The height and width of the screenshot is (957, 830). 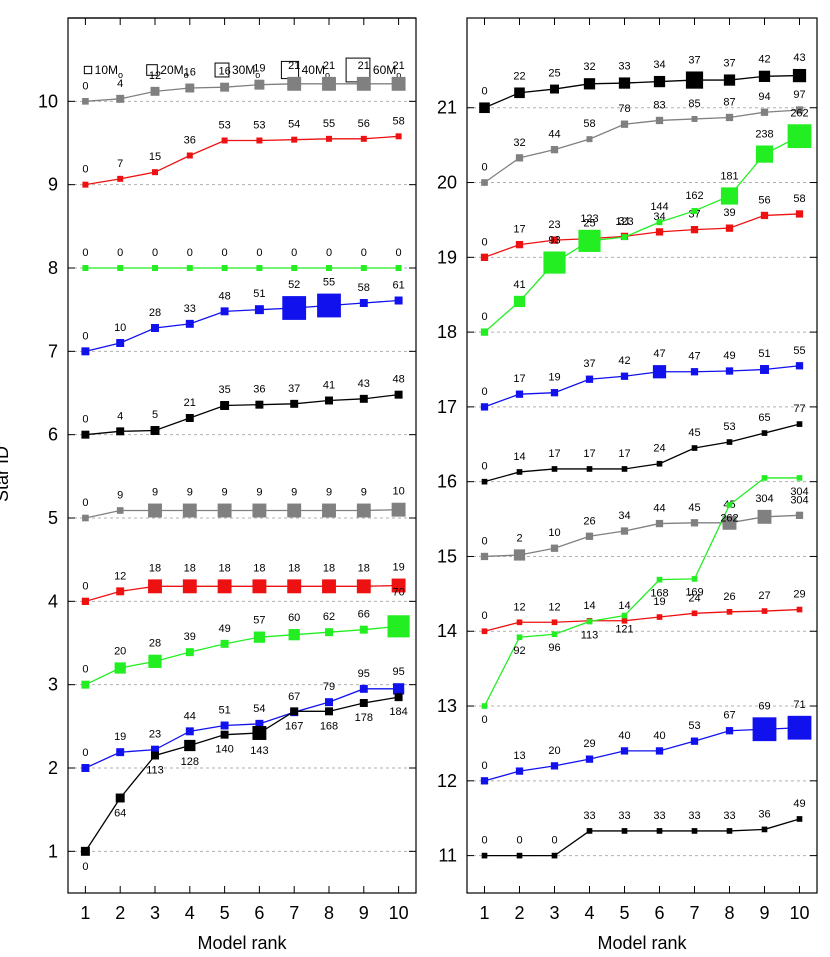 I want to click on point-label-14-4: 14, so click(x=589, y=606).